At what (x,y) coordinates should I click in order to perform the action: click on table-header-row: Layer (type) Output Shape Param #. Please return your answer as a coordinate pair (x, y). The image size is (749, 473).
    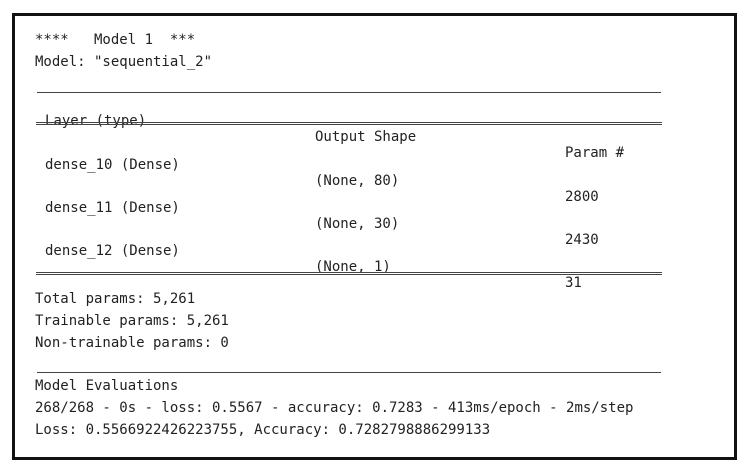
    Looking at the image, I should click on (360, 129).